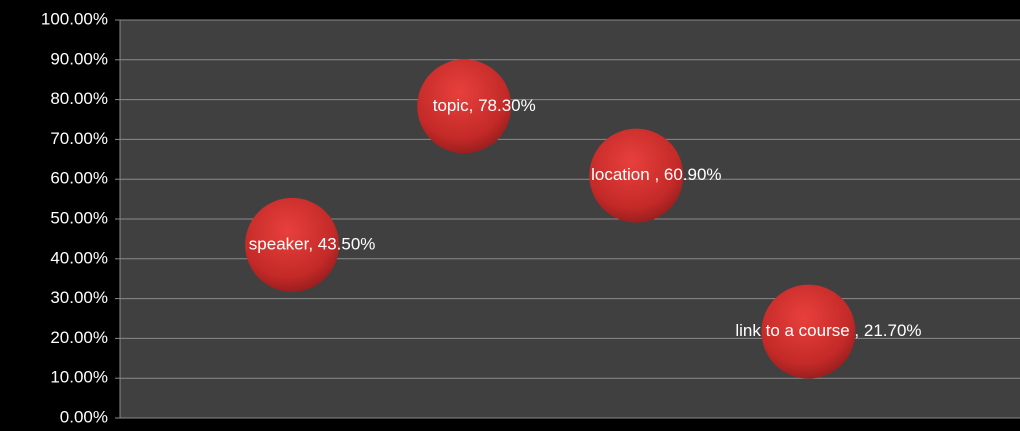 The width and height of the screenshot is (1020, 431). Describe the element at coordinates (484, 105) in the screenshot. I see `data-label: topic, 78.30%` at that location.